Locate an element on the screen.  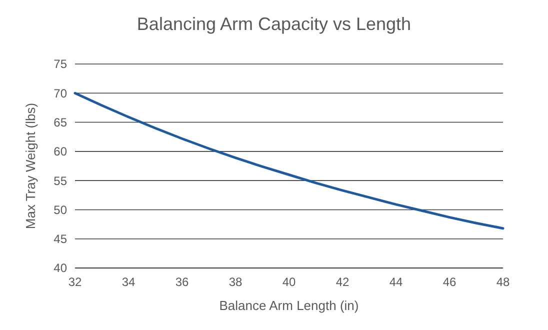
y-tick-label: 75 is located at coordinates (61, 64).